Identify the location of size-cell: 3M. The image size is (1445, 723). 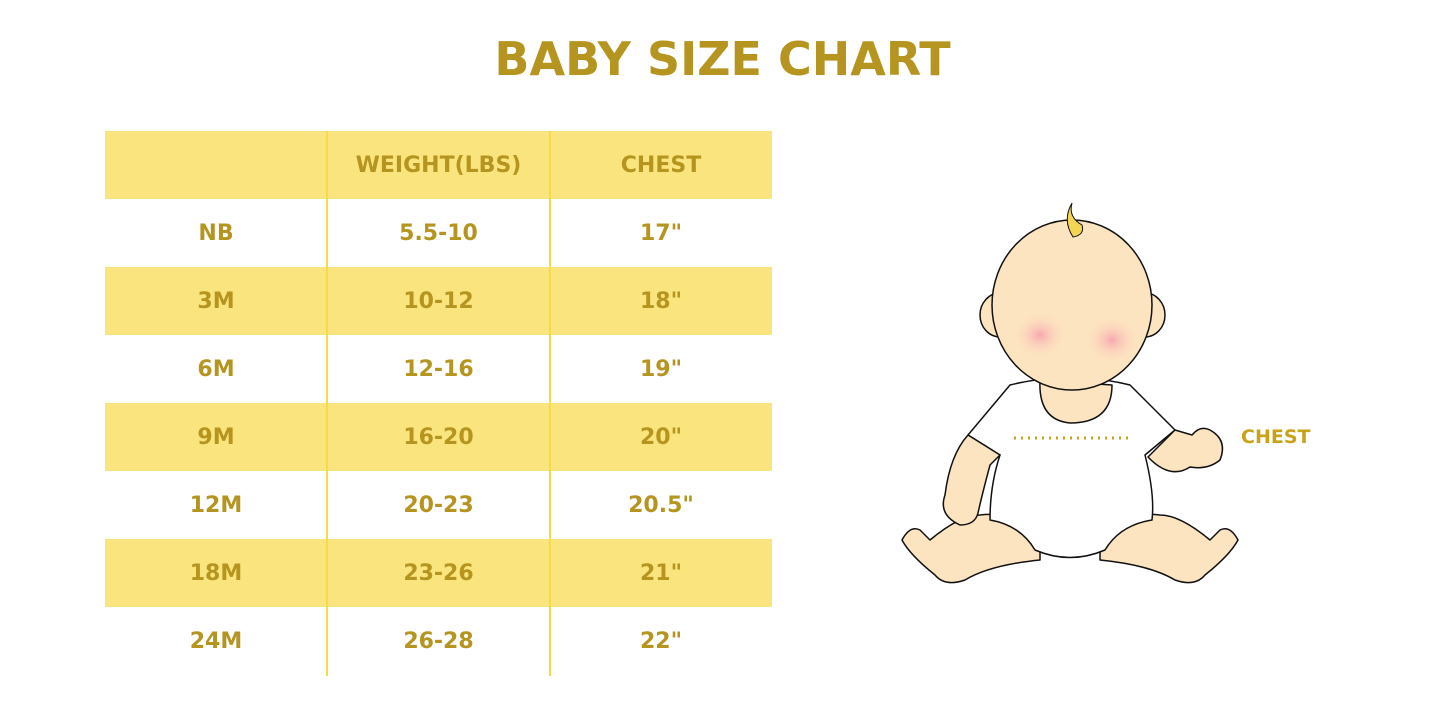
(216, 301).